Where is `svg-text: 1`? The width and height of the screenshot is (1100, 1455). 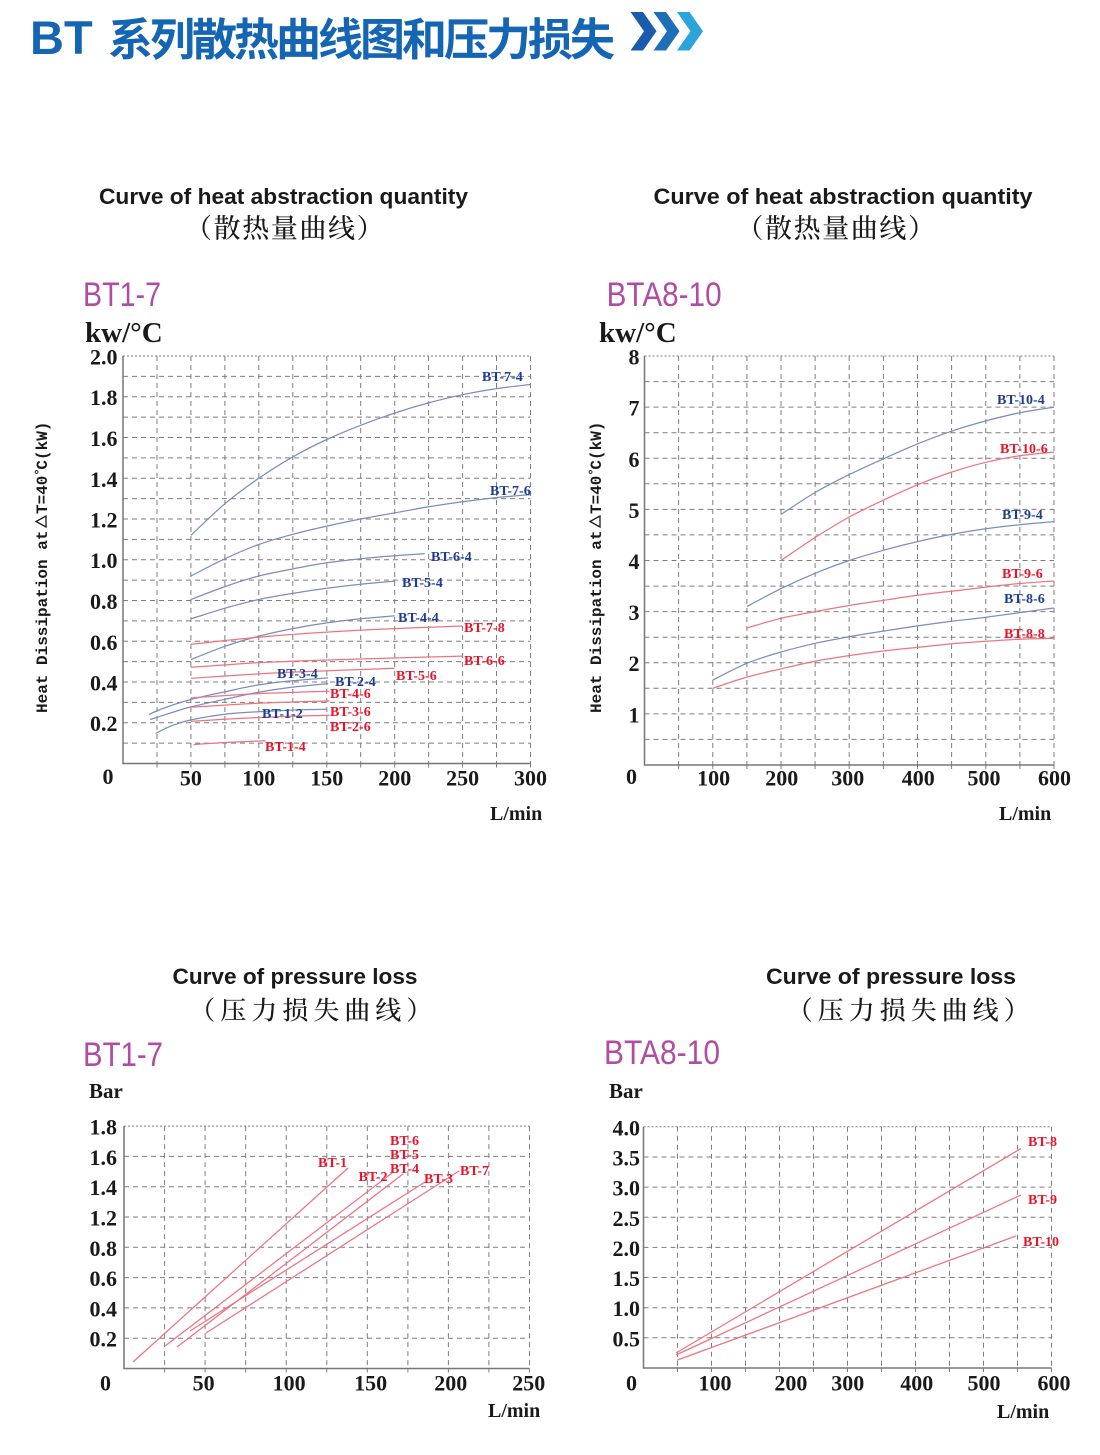
svg-text: 1 is located at coordinates (634, 714).